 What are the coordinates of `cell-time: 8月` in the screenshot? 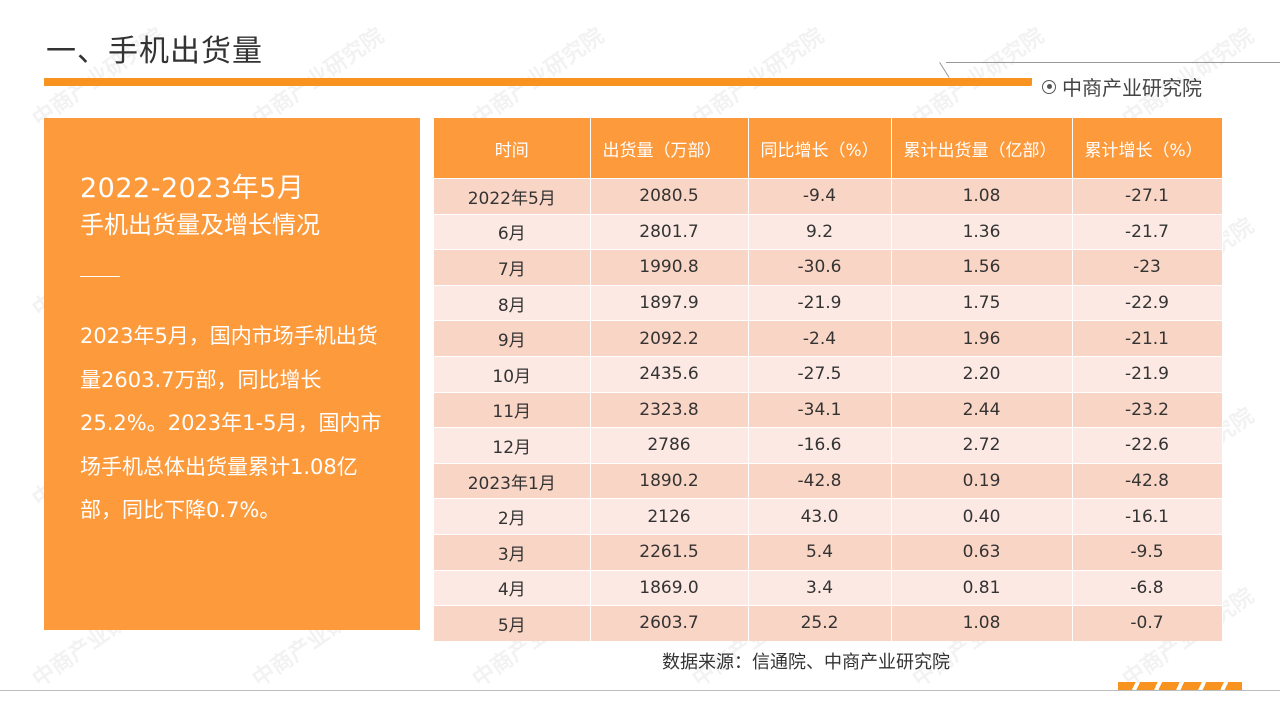 It's located at (512, 302).